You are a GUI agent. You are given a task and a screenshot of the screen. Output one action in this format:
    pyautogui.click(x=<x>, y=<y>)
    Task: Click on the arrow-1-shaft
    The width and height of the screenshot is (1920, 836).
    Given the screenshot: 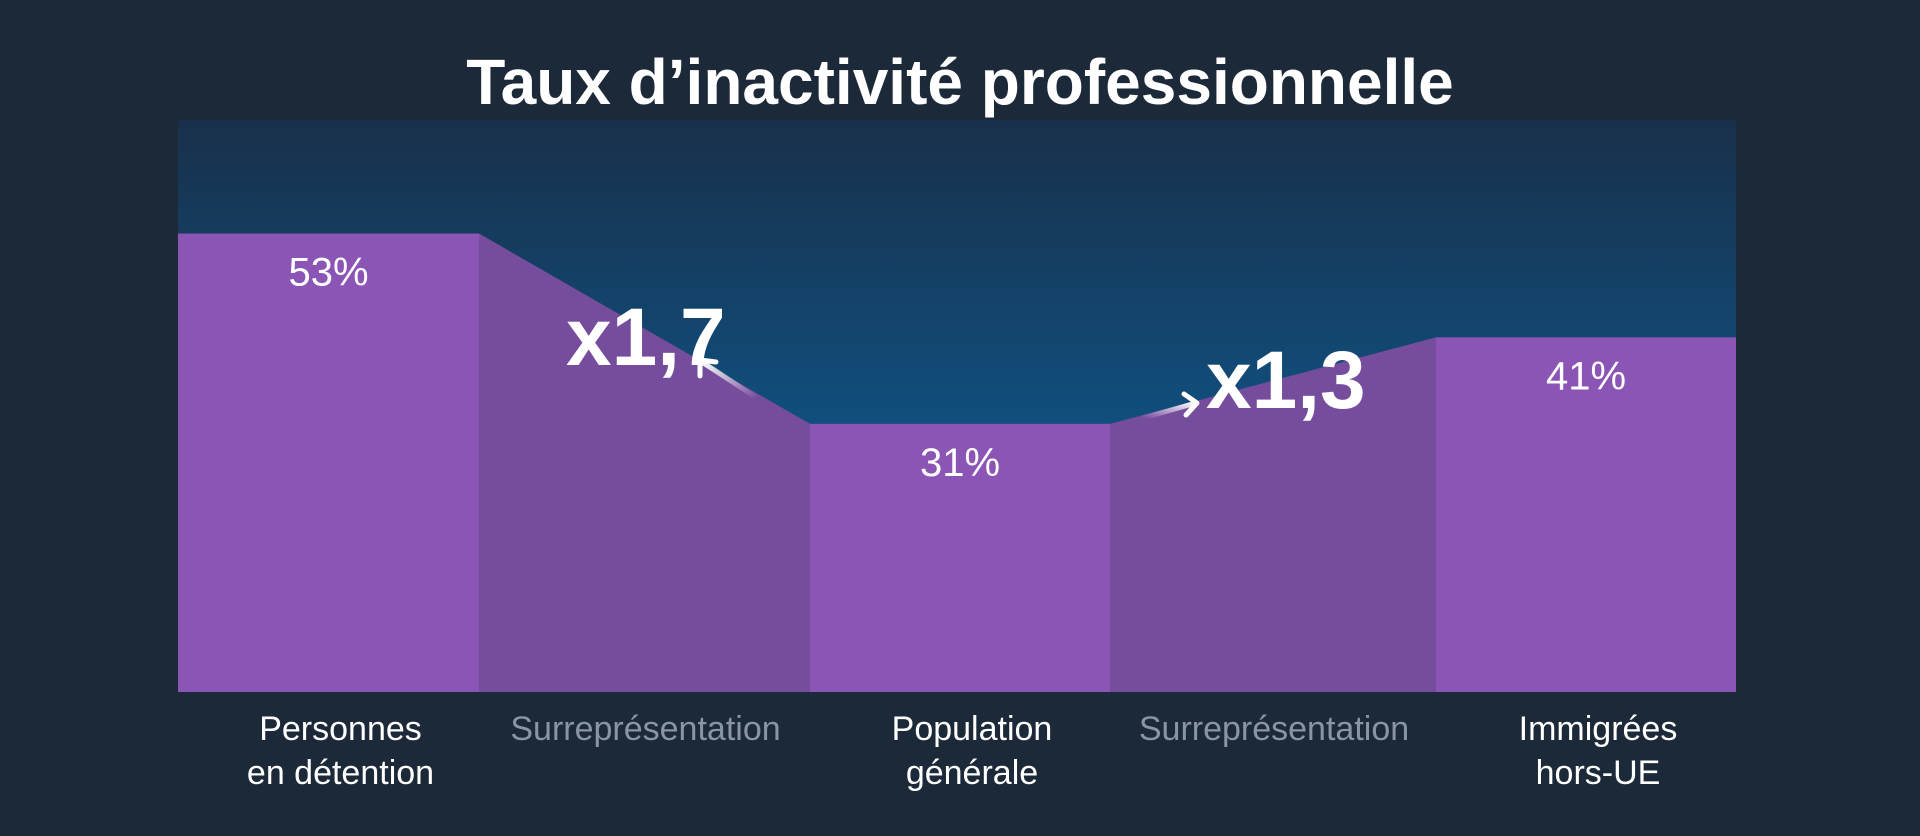 What is the action you would take?
    pyautogui.click(x=729, y=380)
    